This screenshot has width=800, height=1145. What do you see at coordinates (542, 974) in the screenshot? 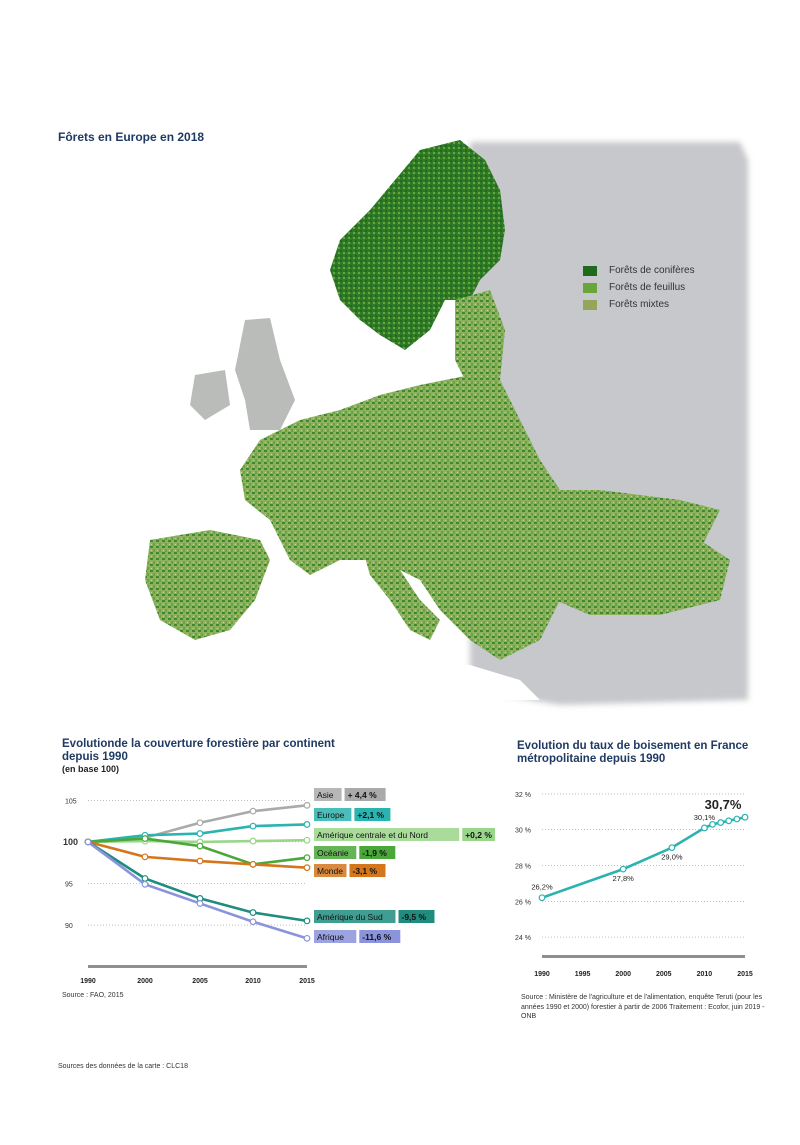
I see `x-tick-label: 1990` at bounding box center [542, 974].